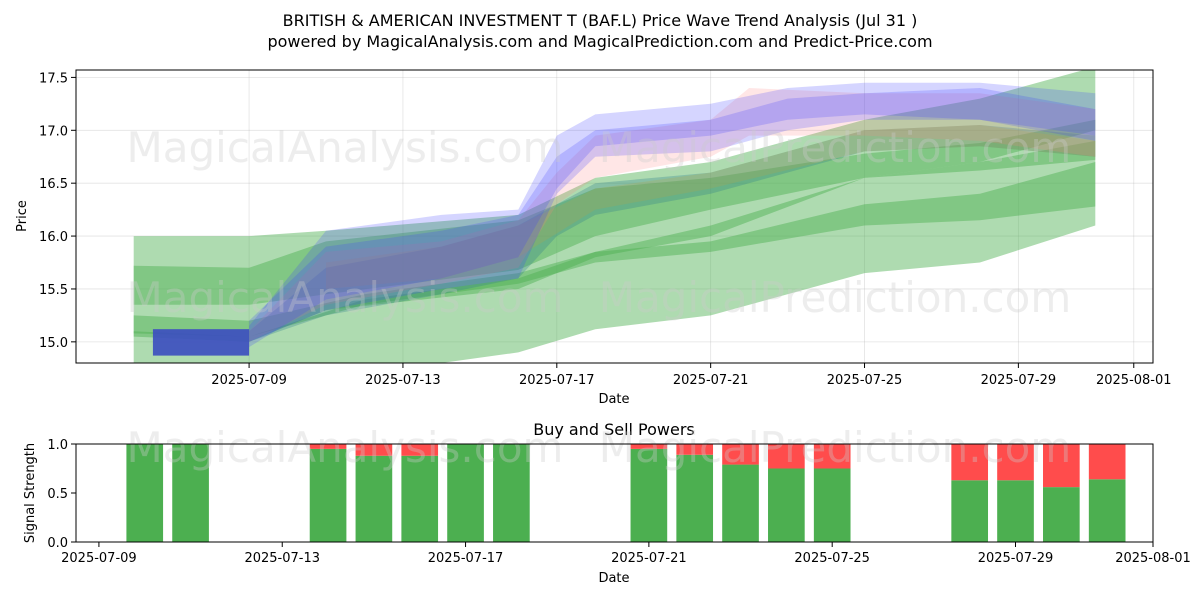  What do you see at coordinates (57, 211) in the screenshot?
I see `price-y-axis: 15.0 15.5 16.0 16.5 17.0 17.5` at bounding box center [57, 211].